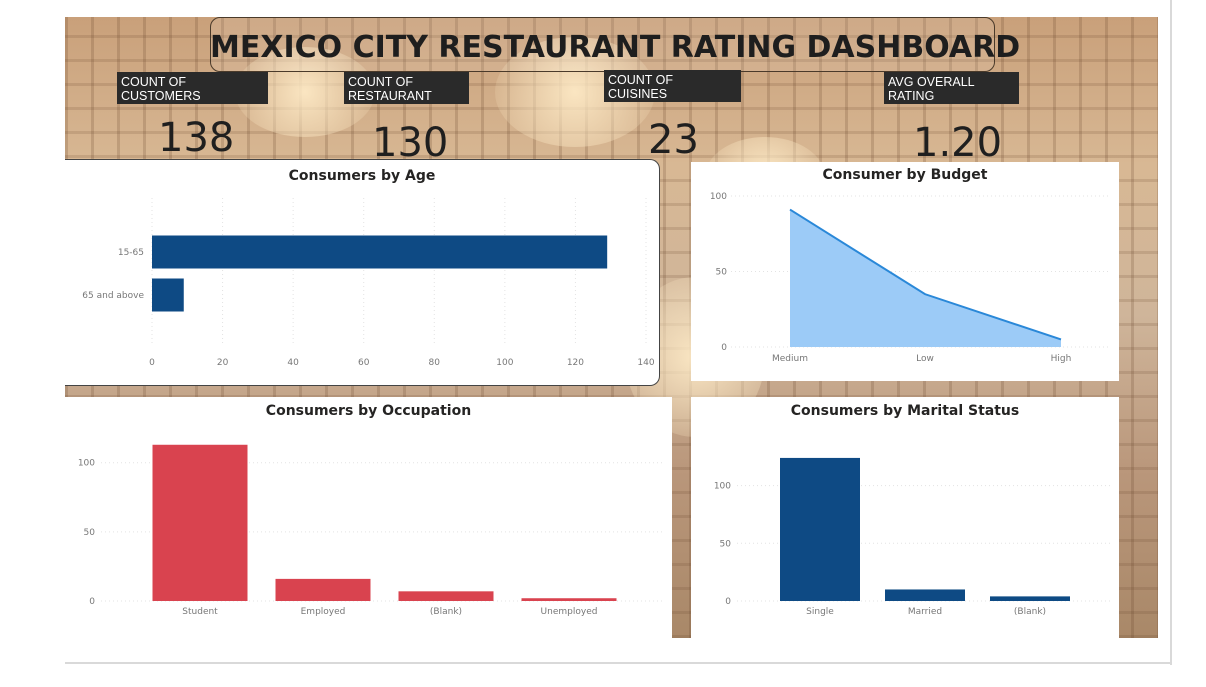  What do you see at coordinates (293, 363) in the screenshot?
I see `x-tick-label: 40` at bounding box center [293, 363].